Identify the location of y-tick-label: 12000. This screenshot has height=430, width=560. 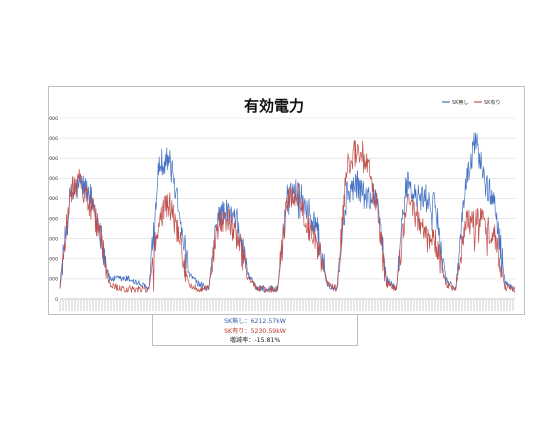
(53, 179).